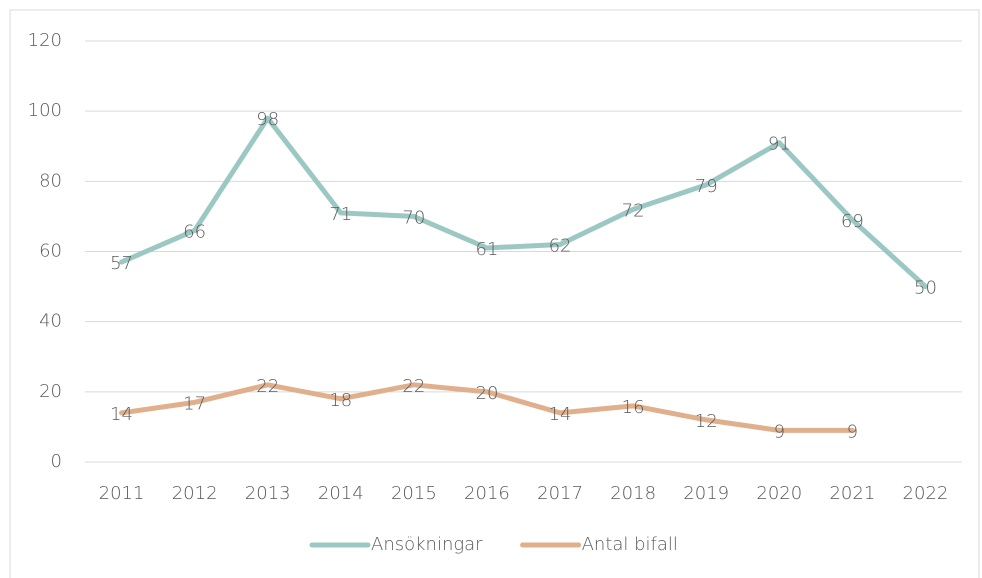  Describe the element at coordinates (413, 217) in the screenshot. I see `data-label: 70` at that location.